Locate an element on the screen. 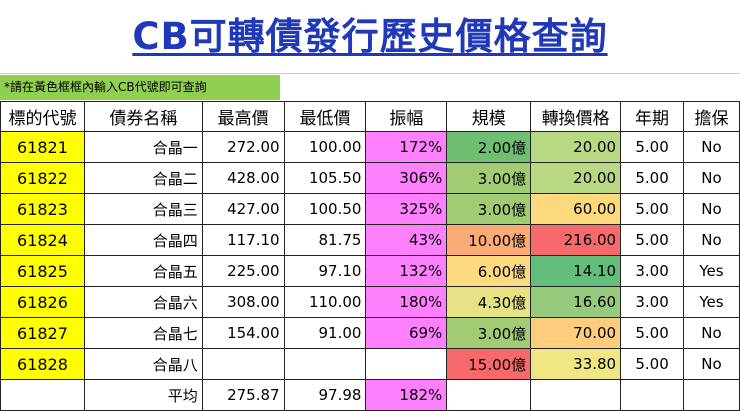  high-price-cell: 272.00 is located at coordinates (243, 147).